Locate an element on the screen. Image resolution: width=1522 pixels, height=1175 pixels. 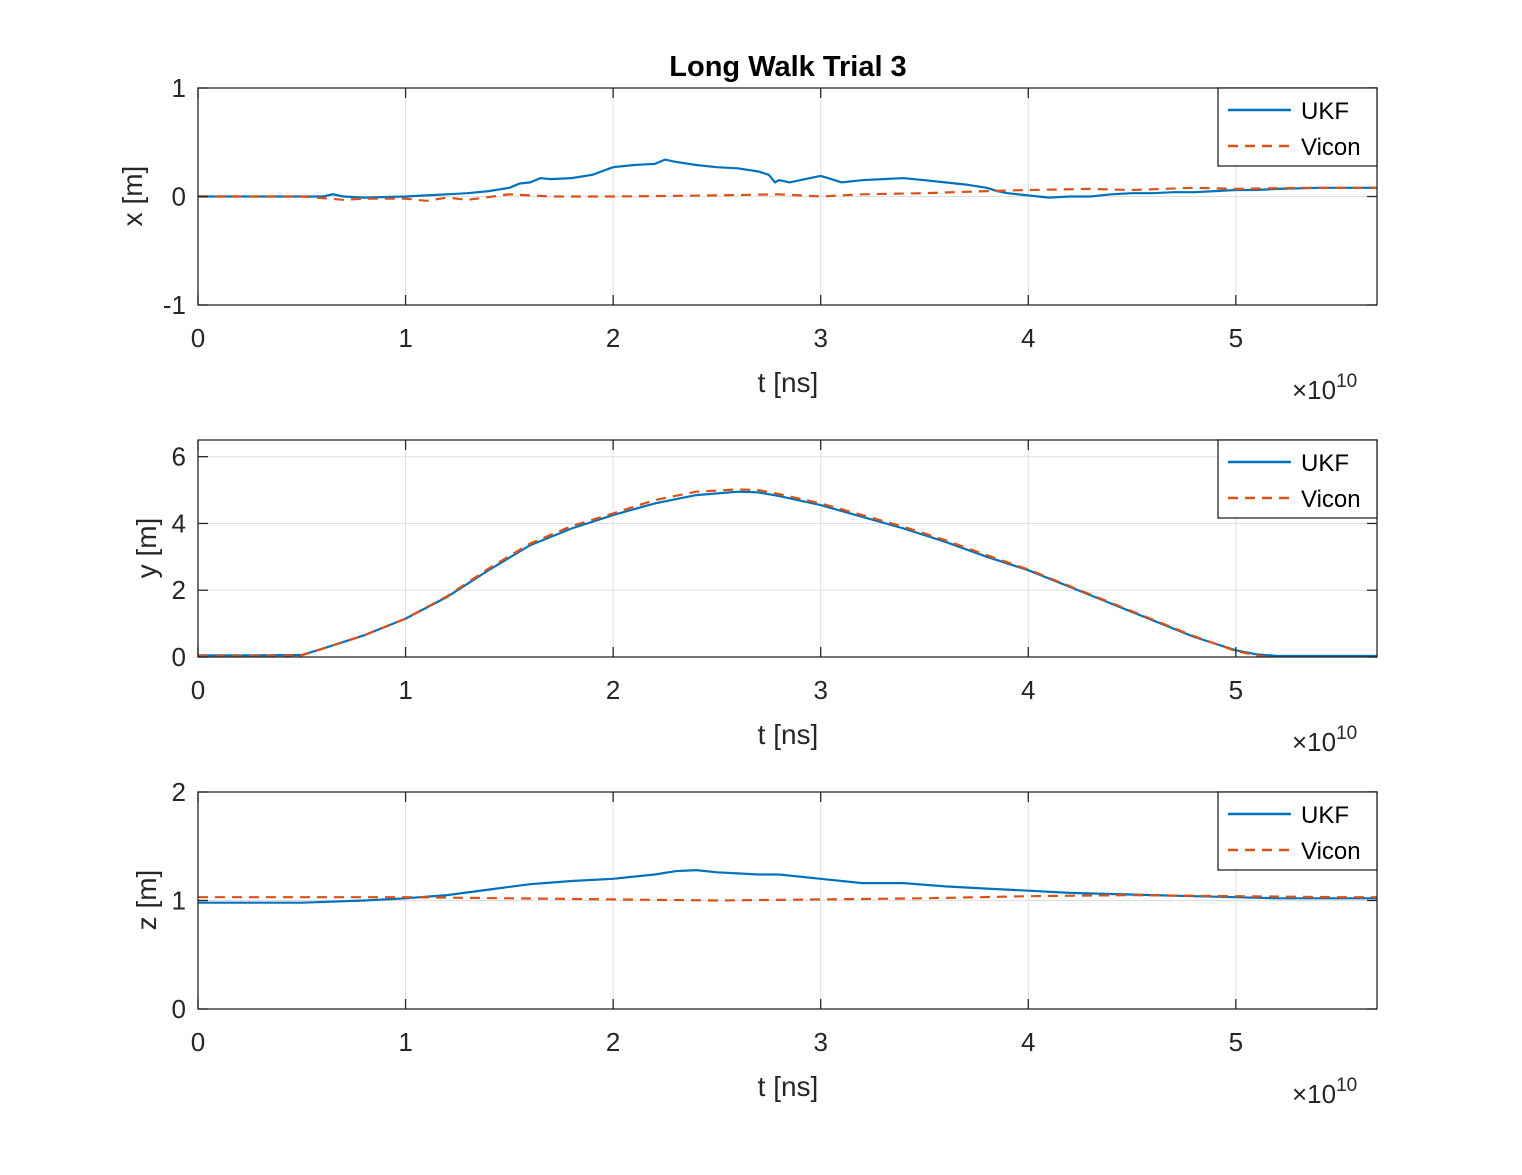
series-line-ukf is located at coordinates (787, 178).